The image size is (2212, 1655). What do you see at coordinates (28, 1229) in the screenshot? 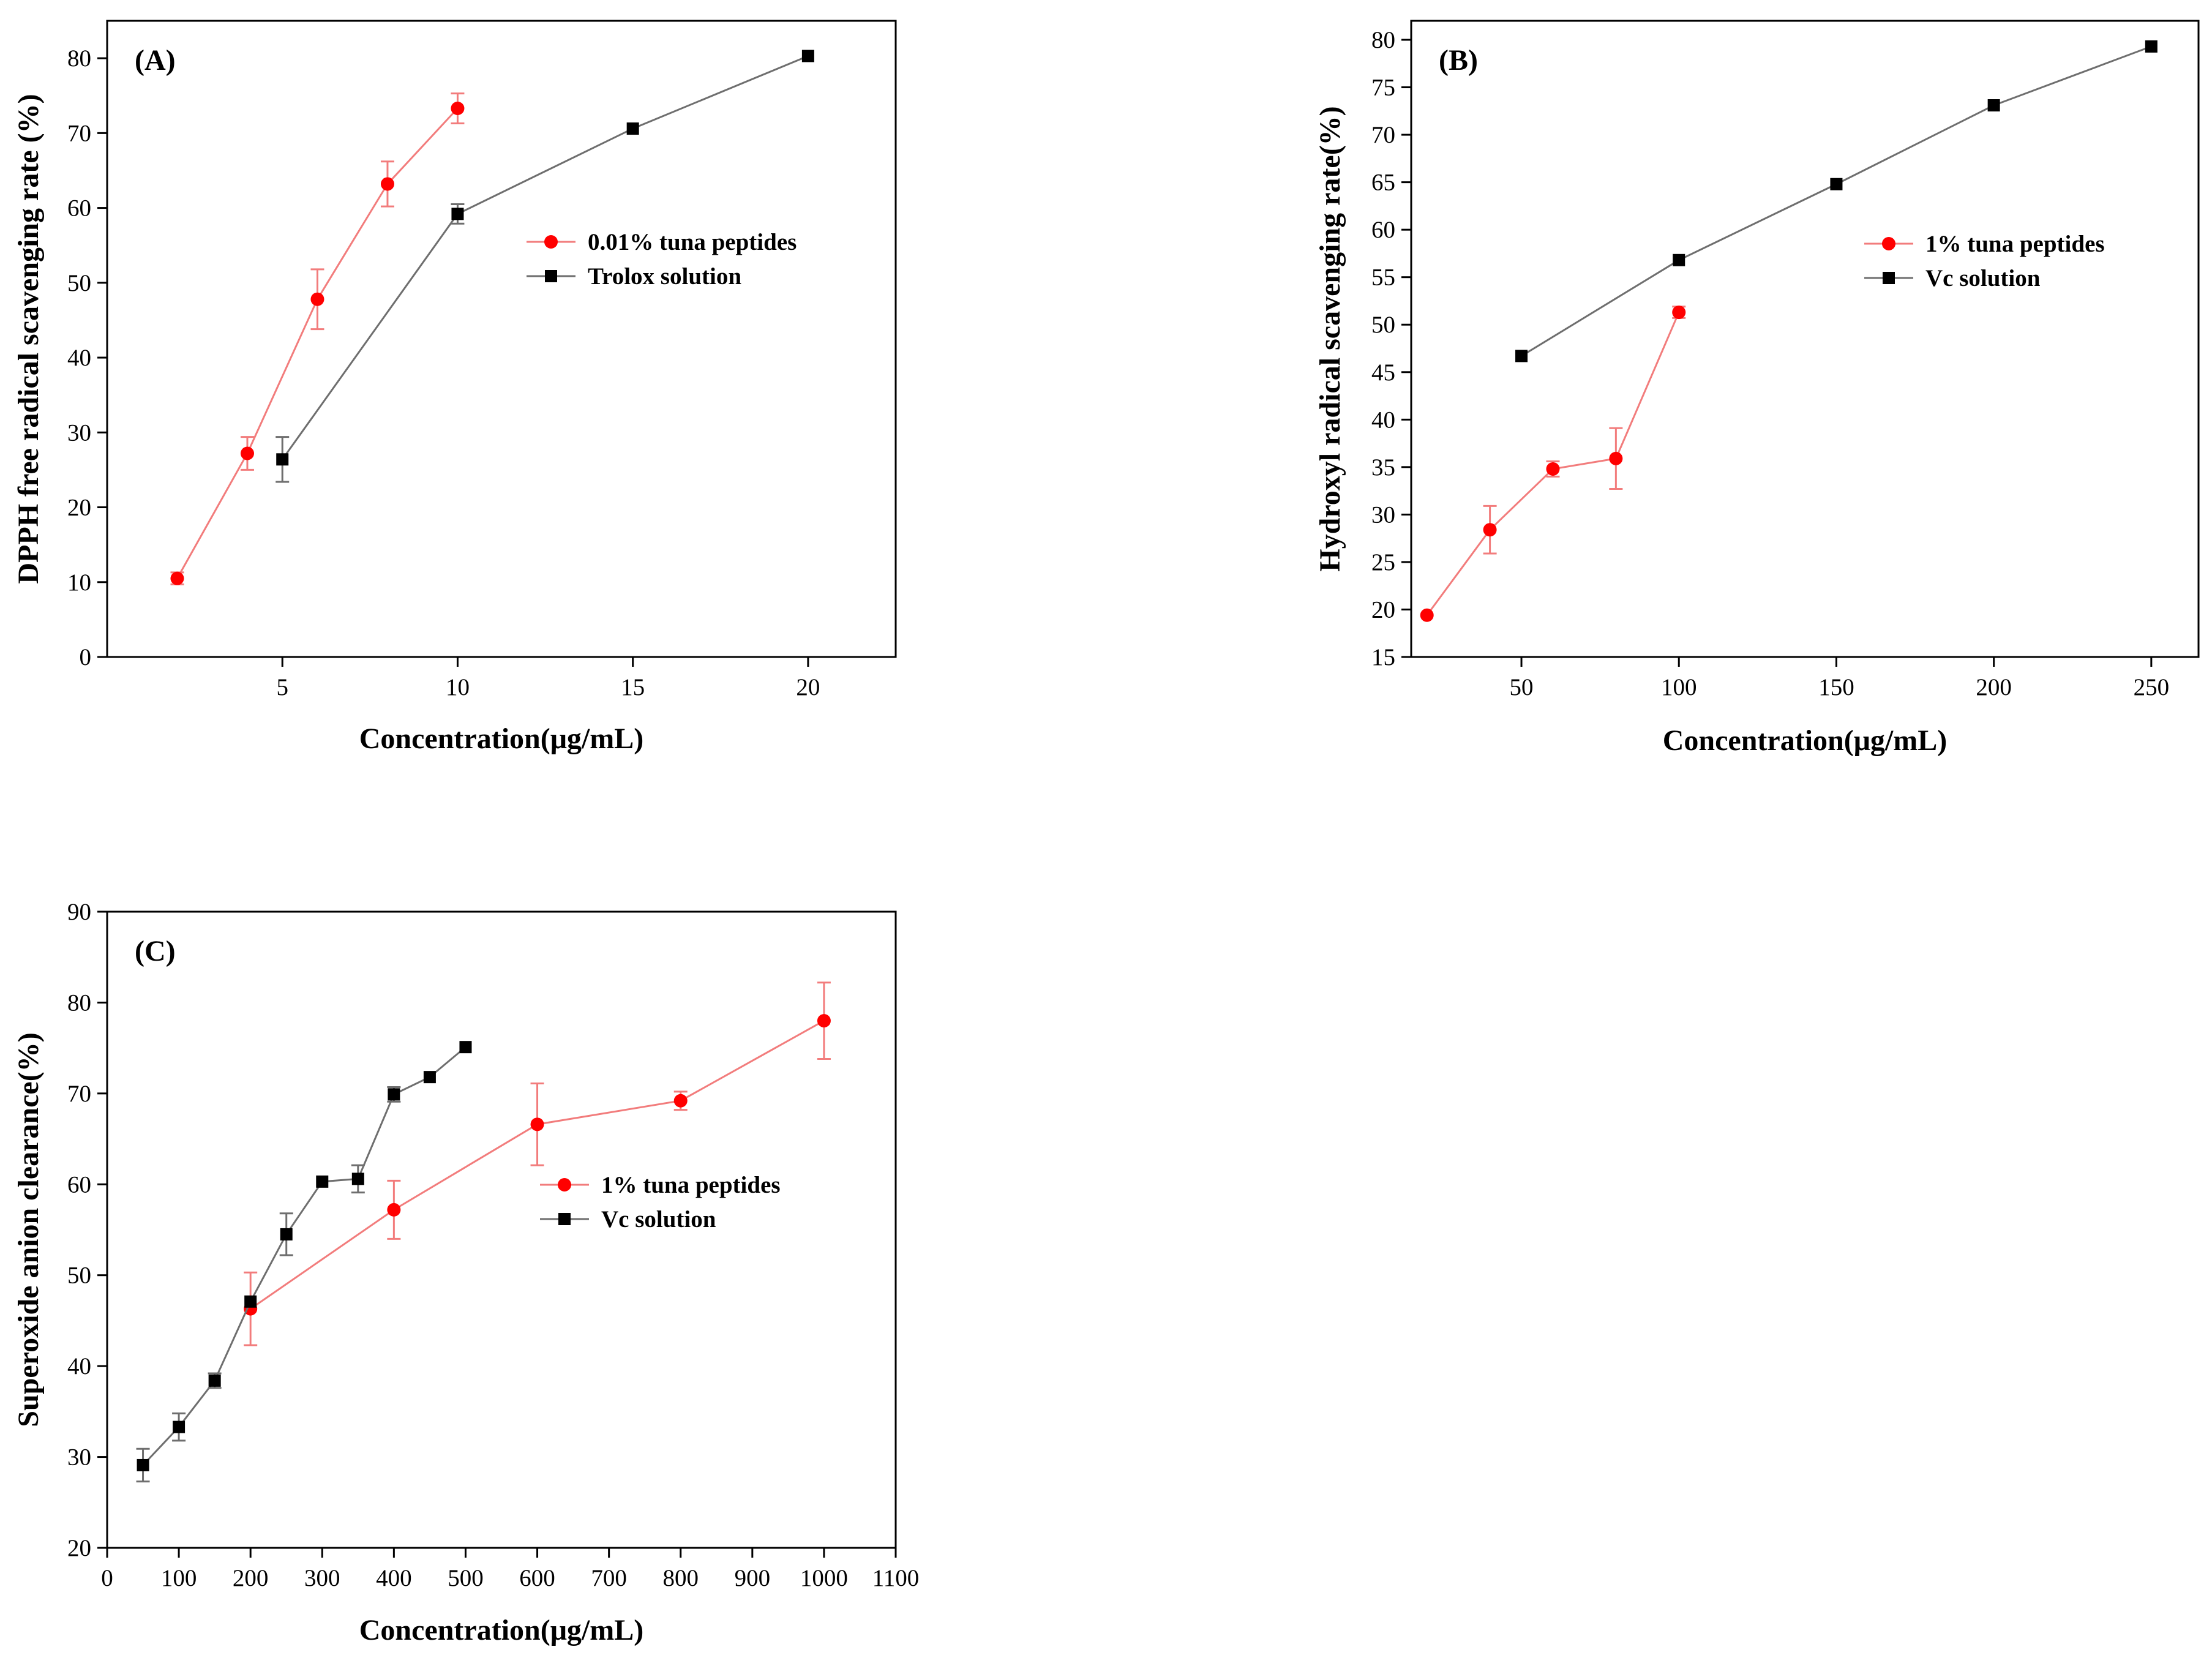
I see `y-axis-label: Superoxide anion clearance(%)` at bounding box center [28, 1229].